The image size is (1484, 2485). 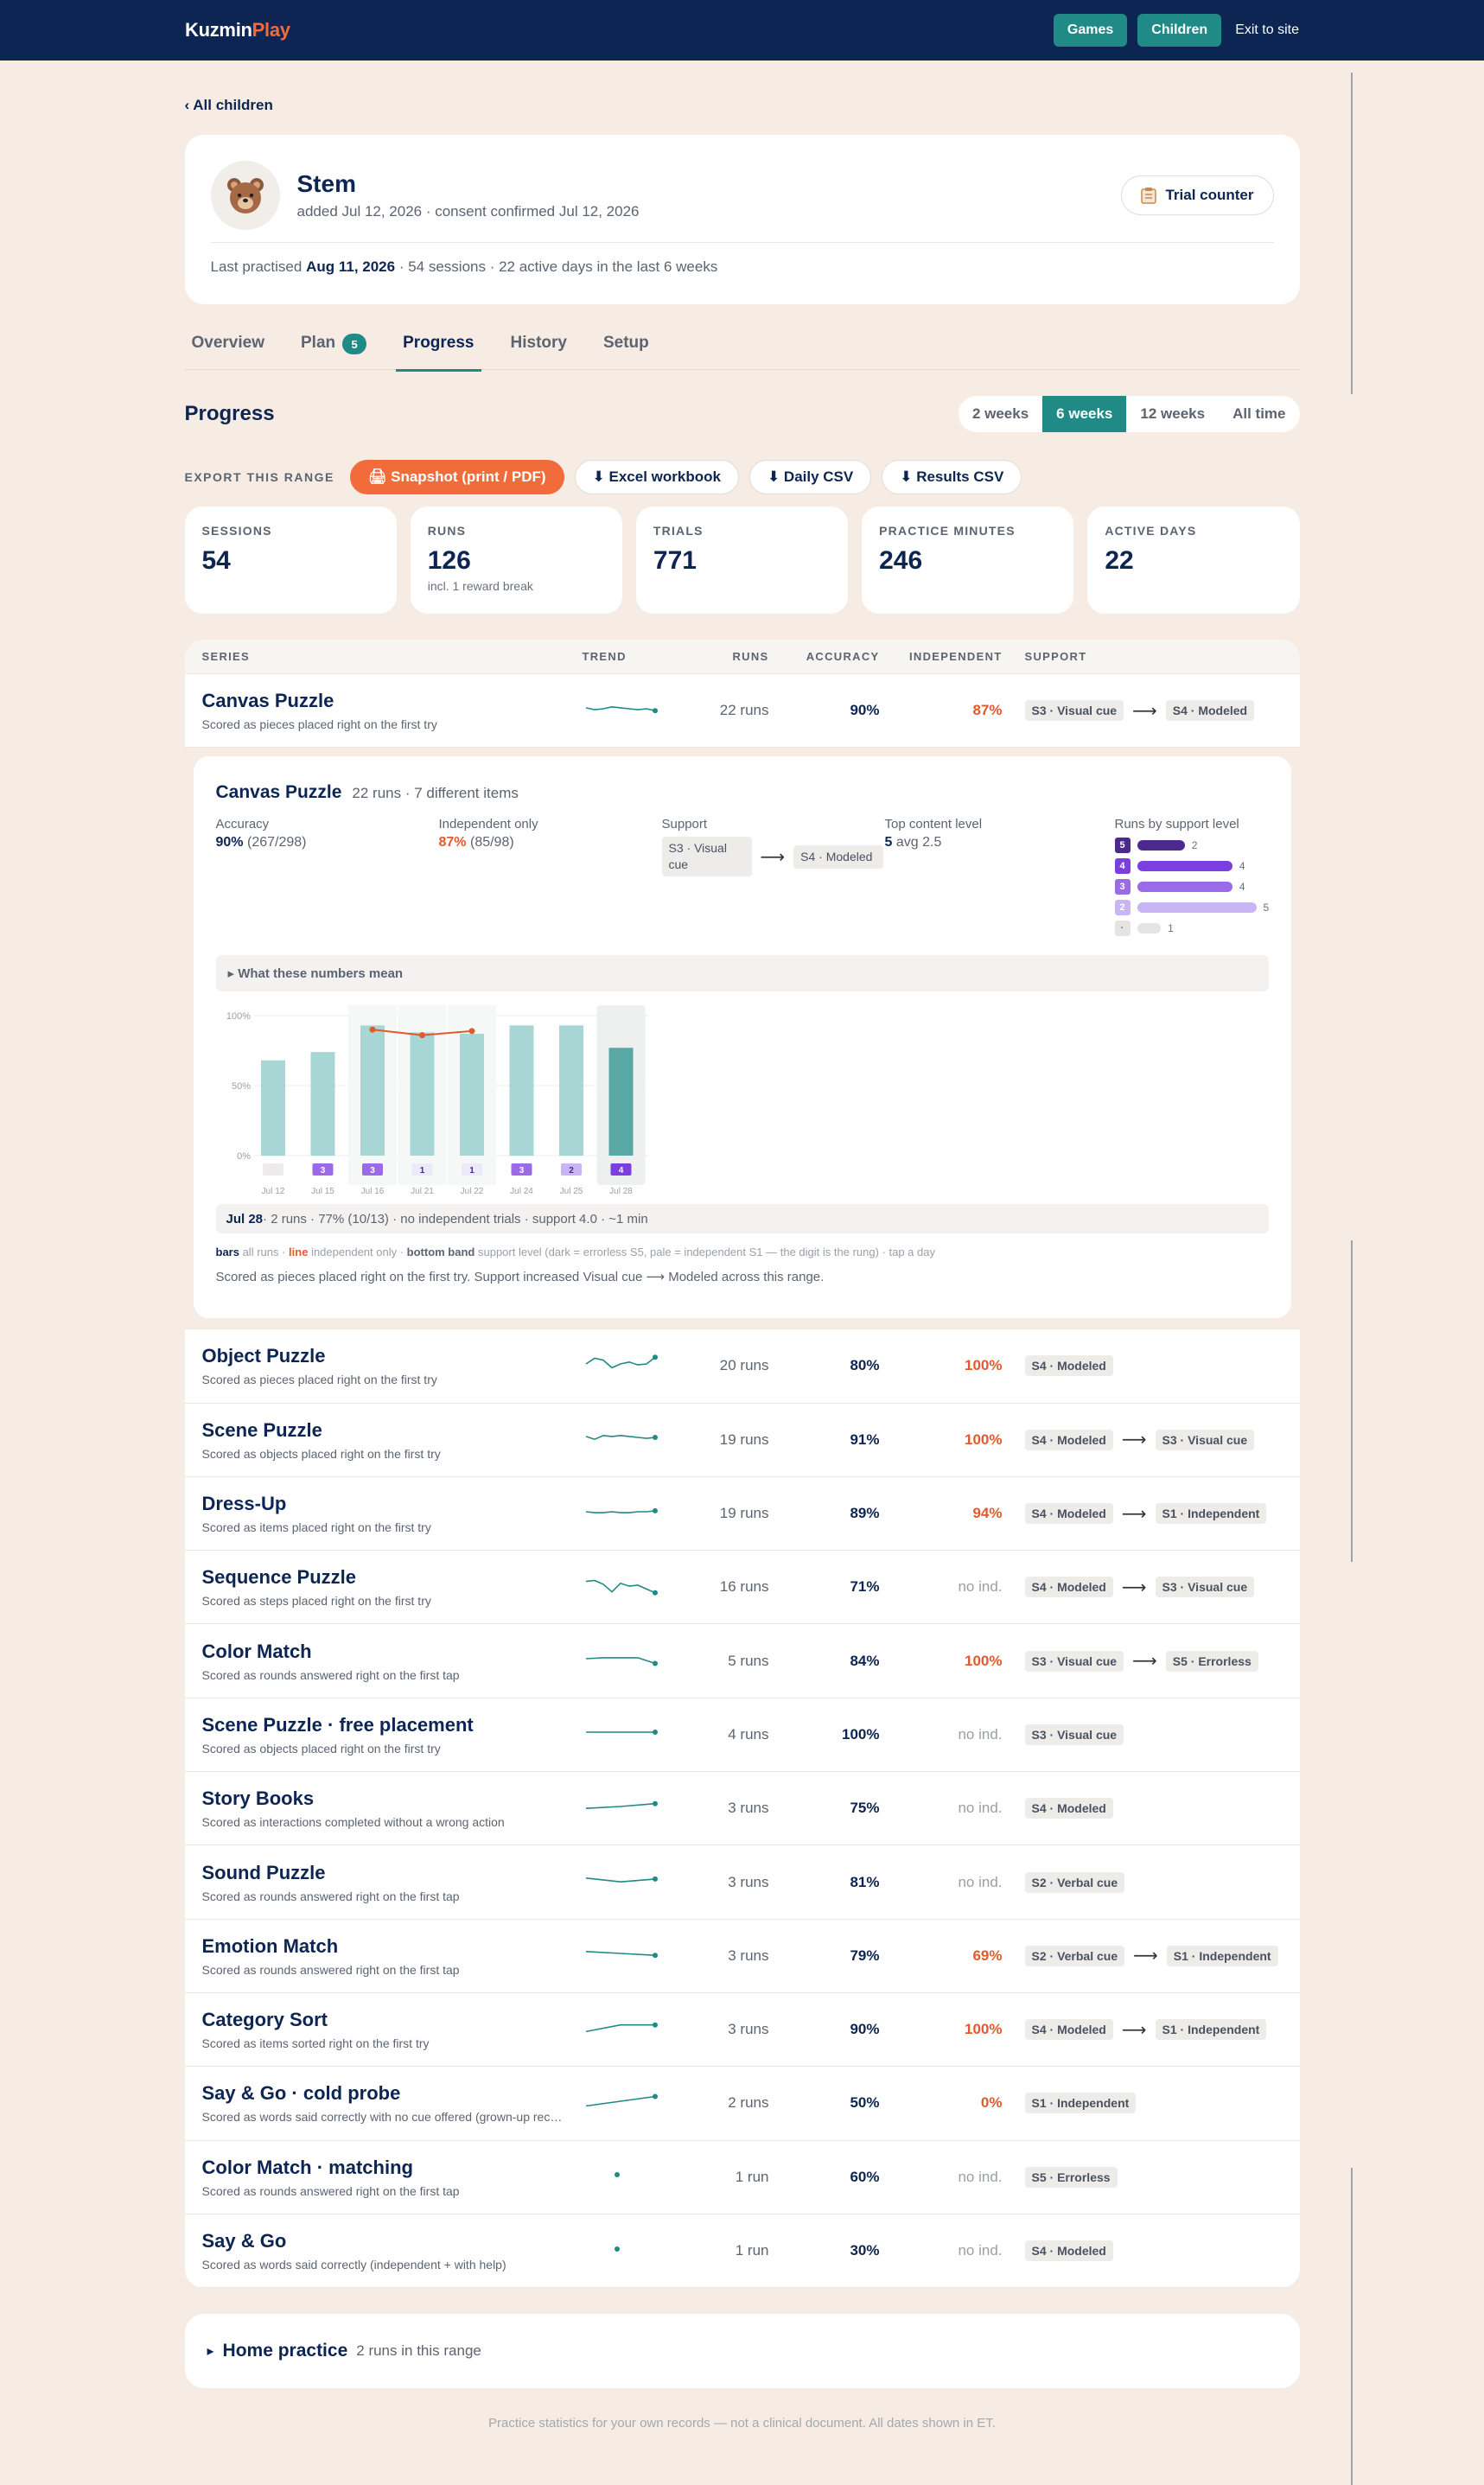 What do you see at coordinates (742, 973) in the screenshot?
I see `what-numbers-mean-toggle: ▸ What these numbers mean` at bounding box center [742, 973].